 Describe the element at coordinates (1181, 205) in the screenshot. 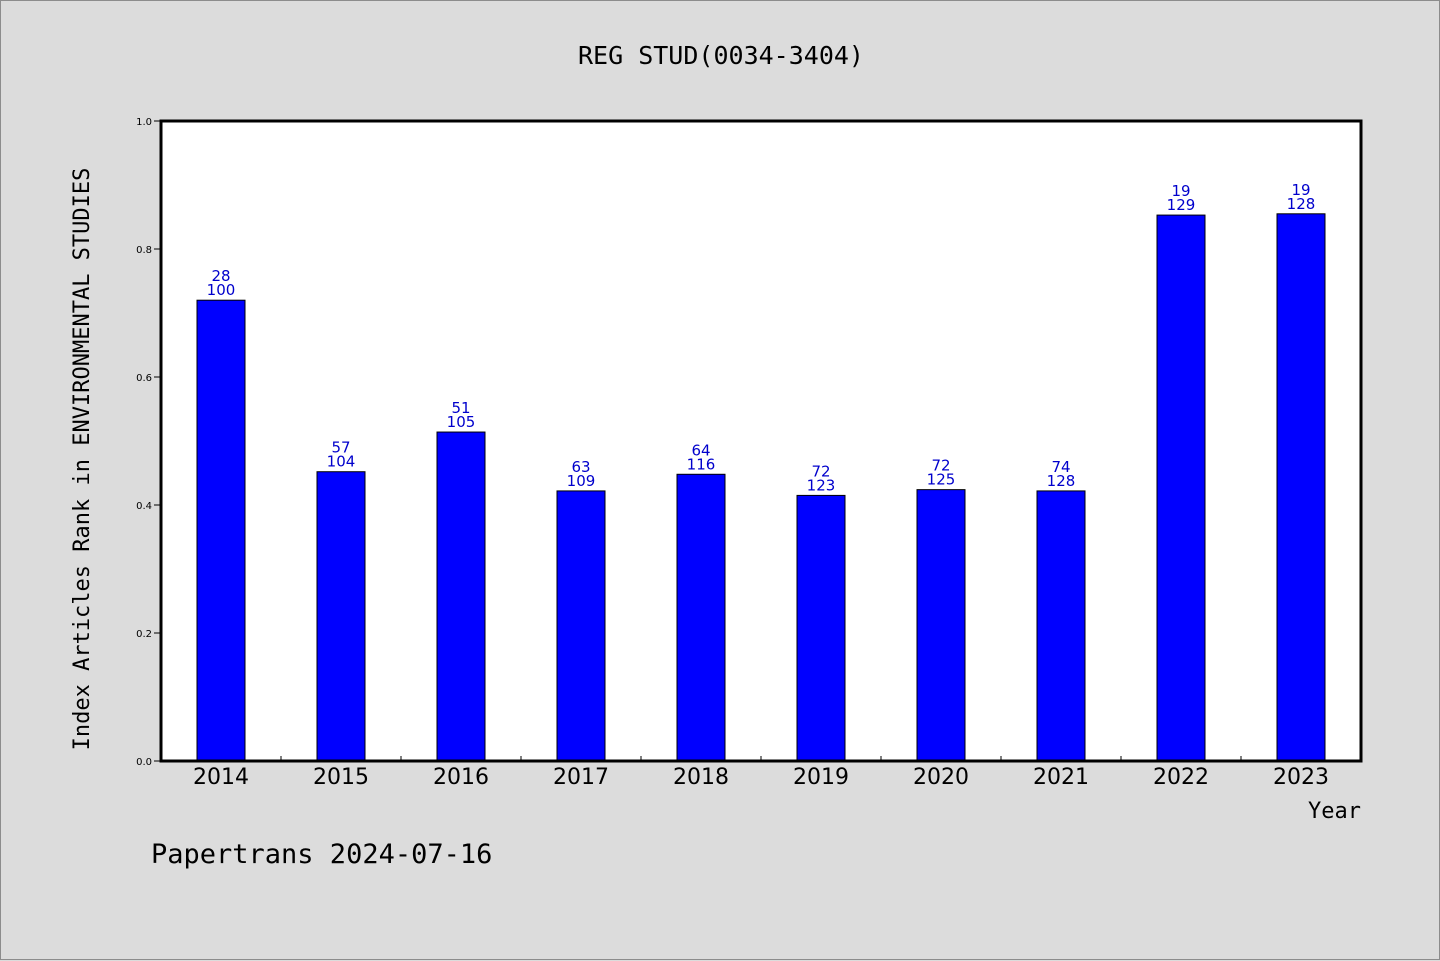

I see `total-label: 129` at that location.